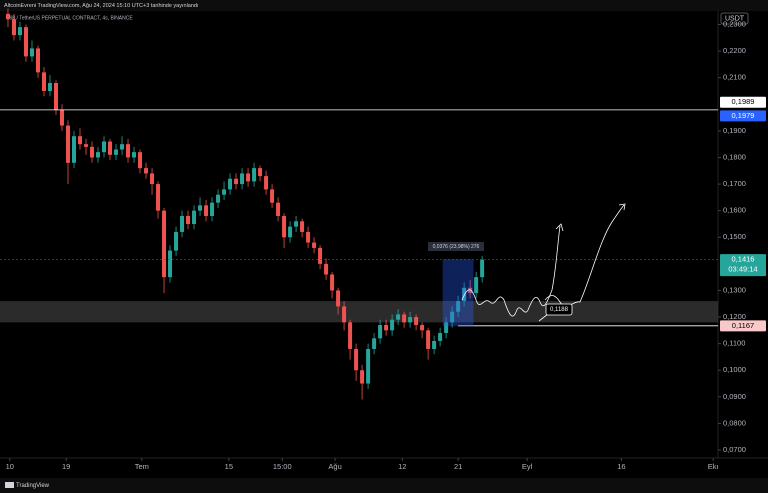  I want to click on y-tick-label: 0,1200, so click(734, 316).